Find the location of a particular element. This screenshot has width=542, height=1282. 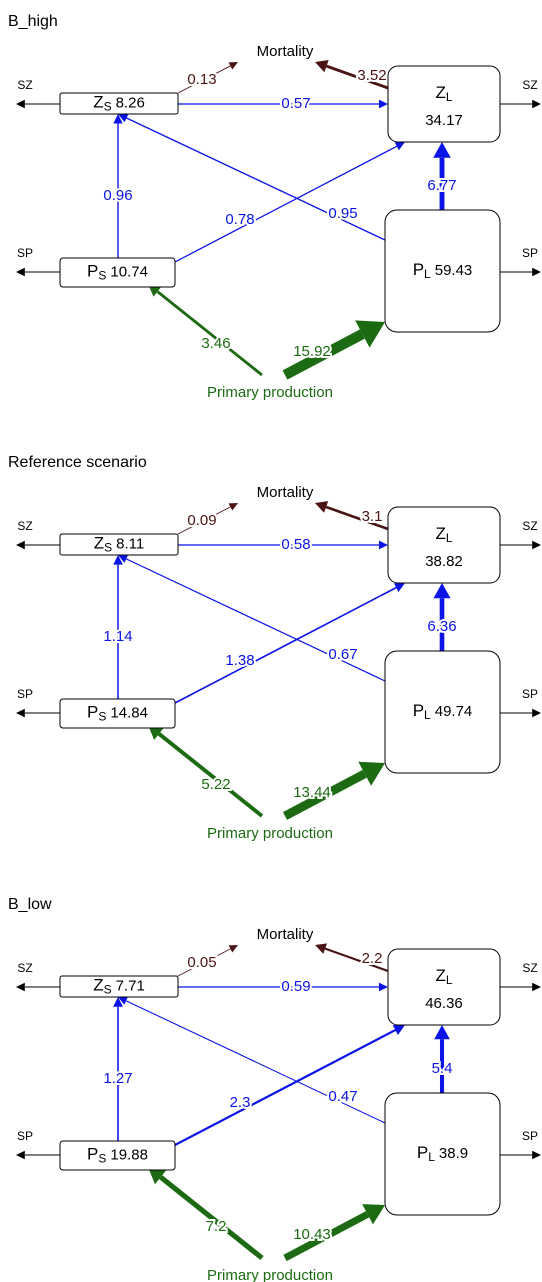

flow-label: 1.14 is located at coordinates (117, 636).